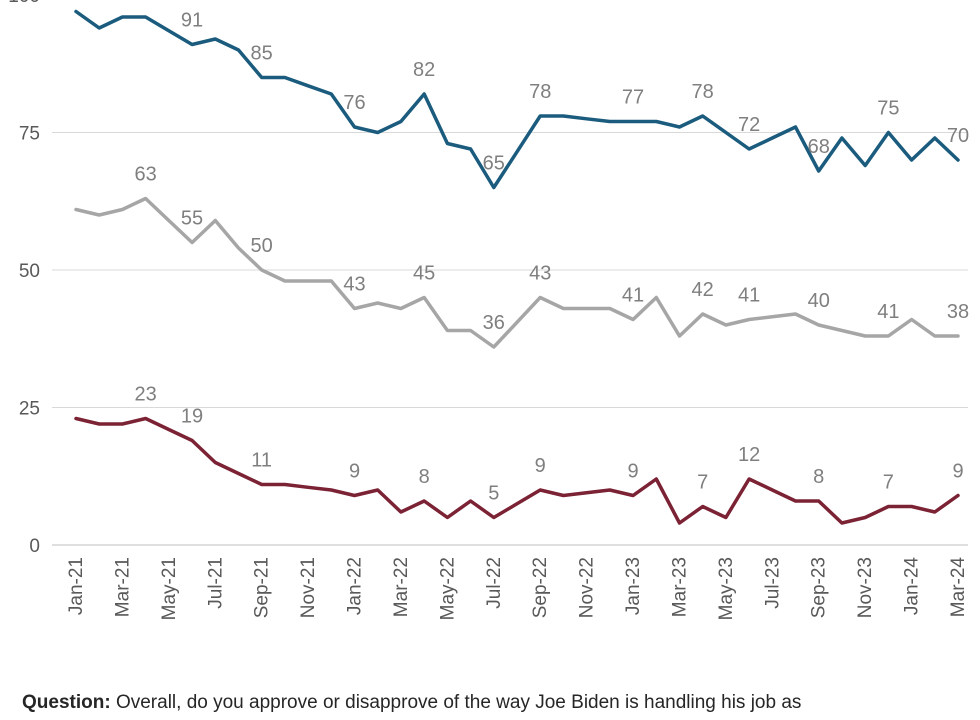 The image size is (980, 720). What do you see at coordinates (29, 271) in the screenshot?
I see `y-tick-label: 50` at bounding box center [29, 271].